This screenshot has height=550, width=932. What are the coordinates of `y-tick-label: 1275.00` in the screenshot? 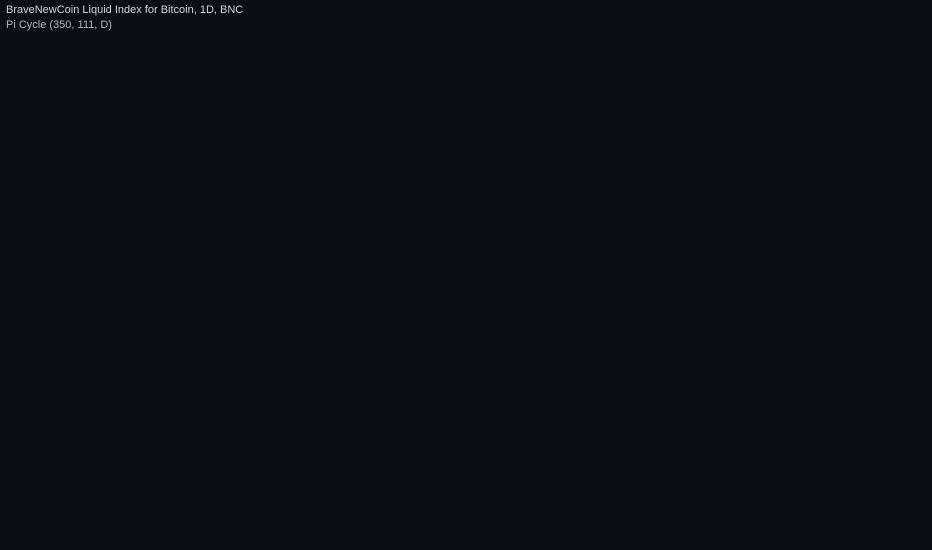 It's located at (884, 510).